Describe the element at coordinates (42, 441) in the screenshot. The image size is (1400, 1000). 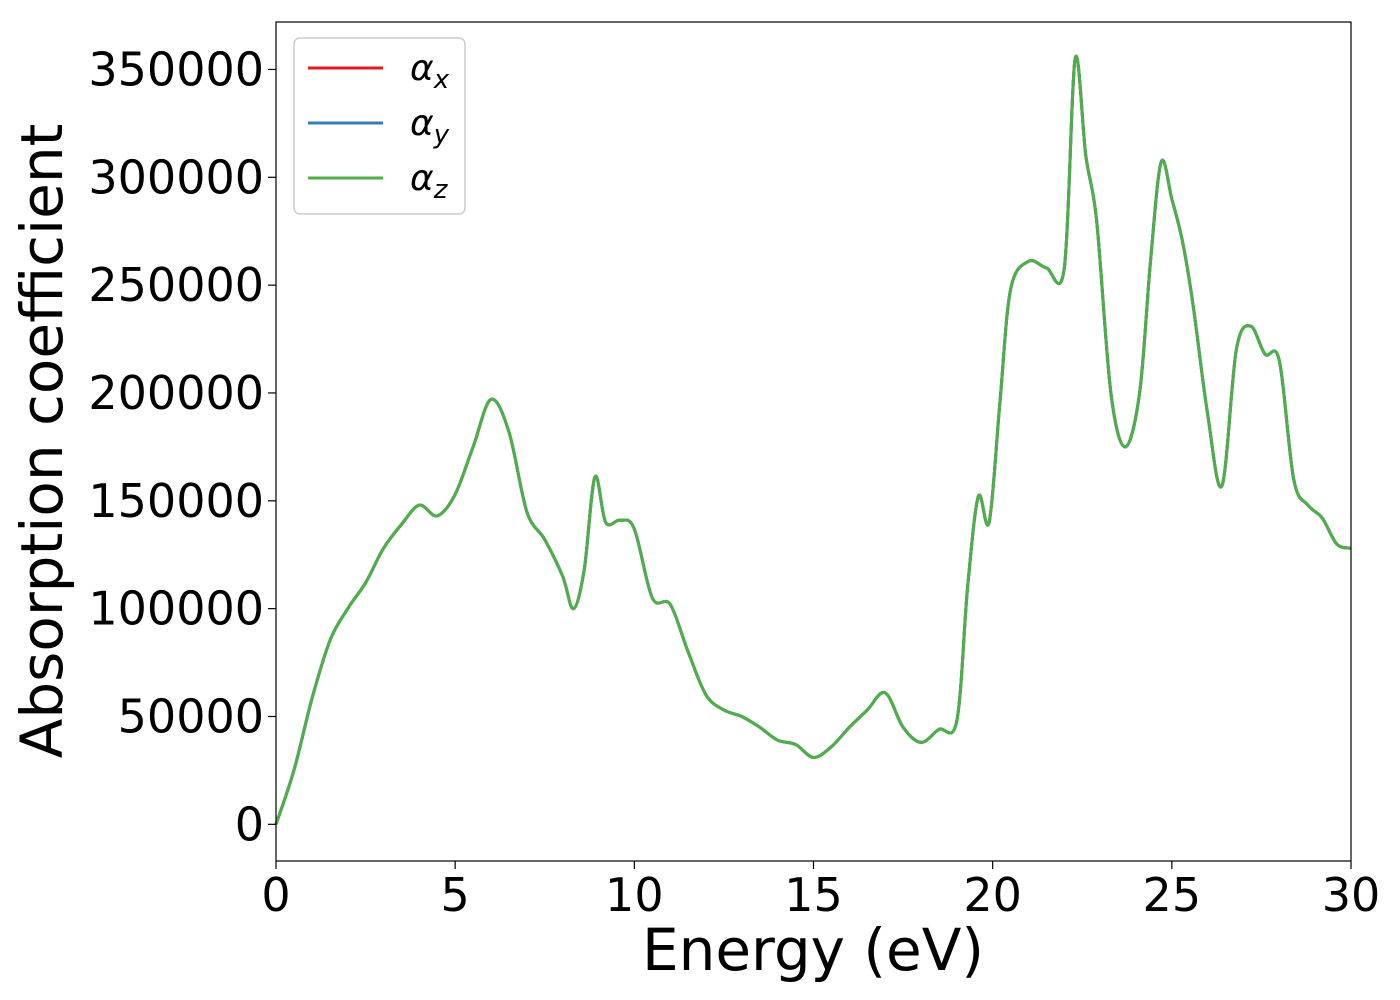
I see `y-axis-label: Absorption coefficient` at that location.